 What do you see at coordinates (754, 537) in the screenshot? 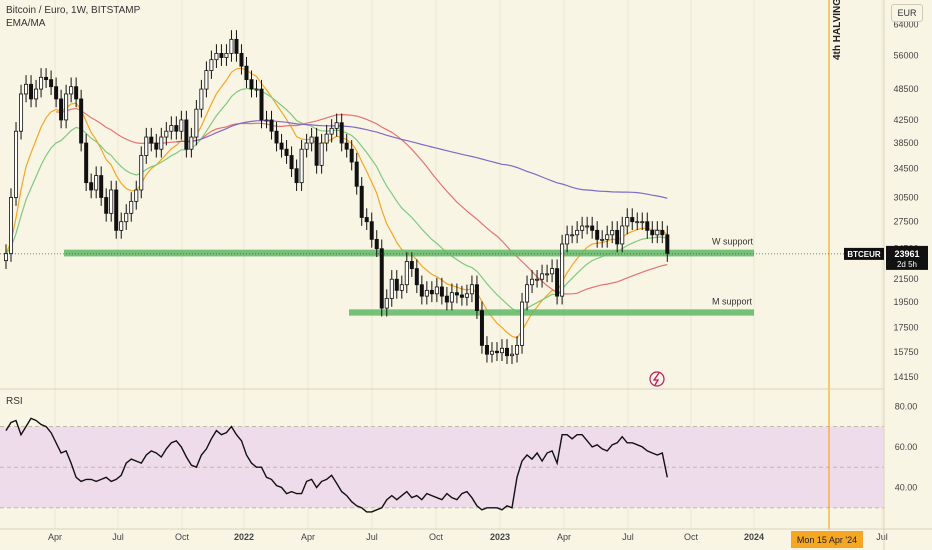
I see `x-tick-label: 2024` at bounding box center [754, 537].